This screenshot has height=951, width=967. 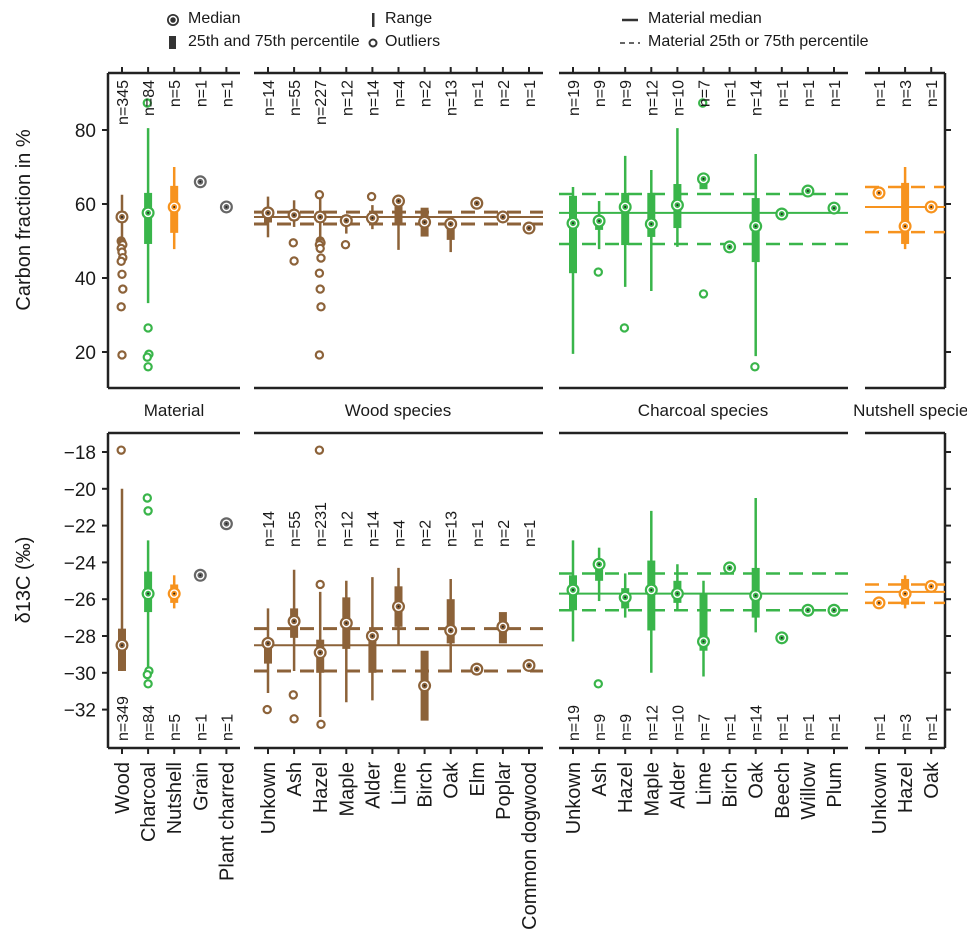 I want to click on box-beech, so click(x=782, y=214).